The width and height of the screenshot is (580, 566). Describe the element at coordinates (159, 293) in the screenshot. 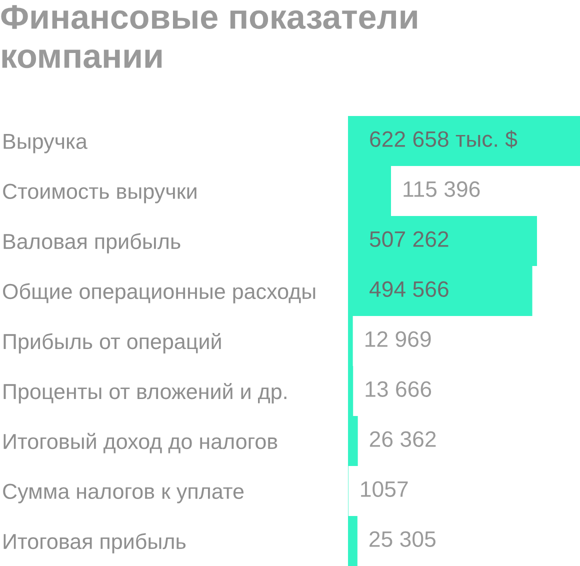

I see `y-tick-label: Общие операционные расходы` at that location.